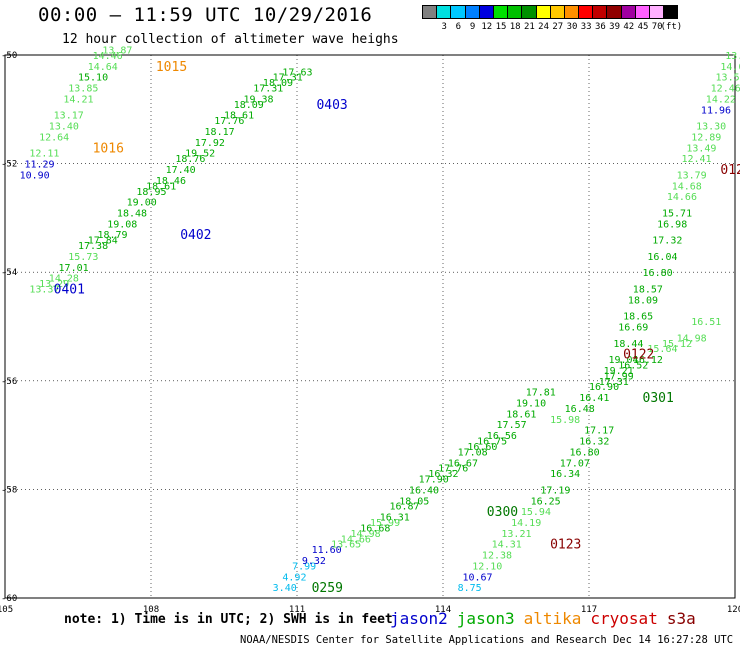  Describe the element at coordinates (294, 577) in the screenshot. I see `wave-height-value: 4.92` at that location.